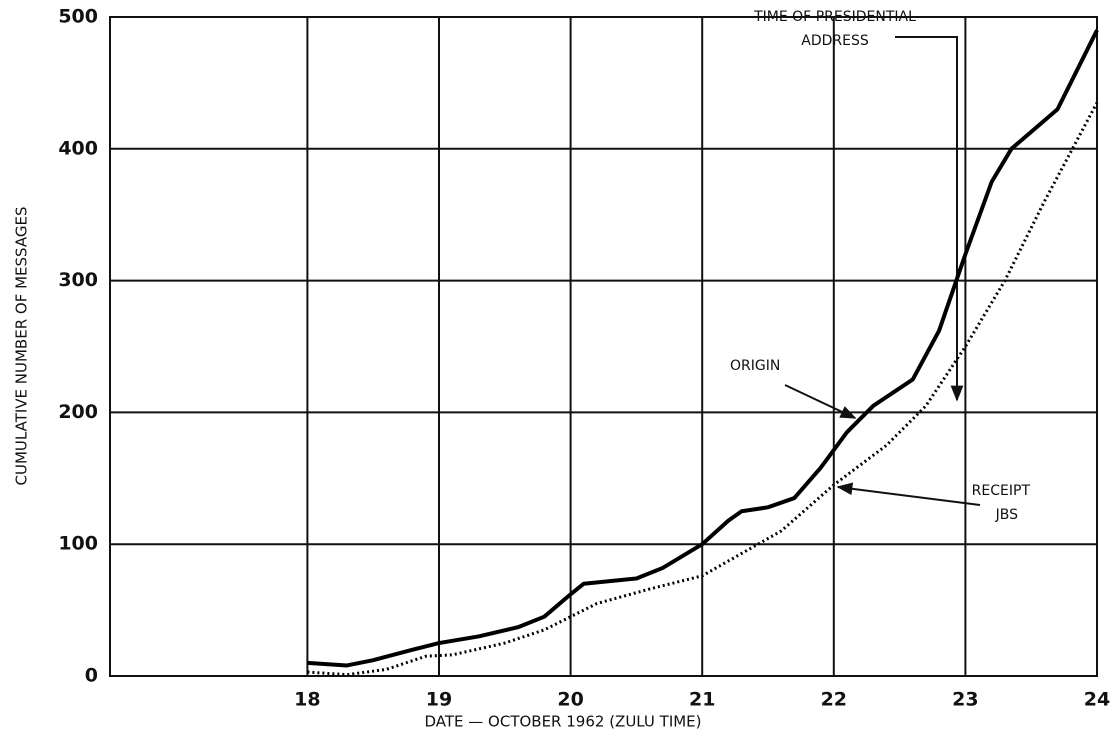 This screenshot has width=1116, height=744. I want to click on y-tick-label: 500, so click(78, 17).